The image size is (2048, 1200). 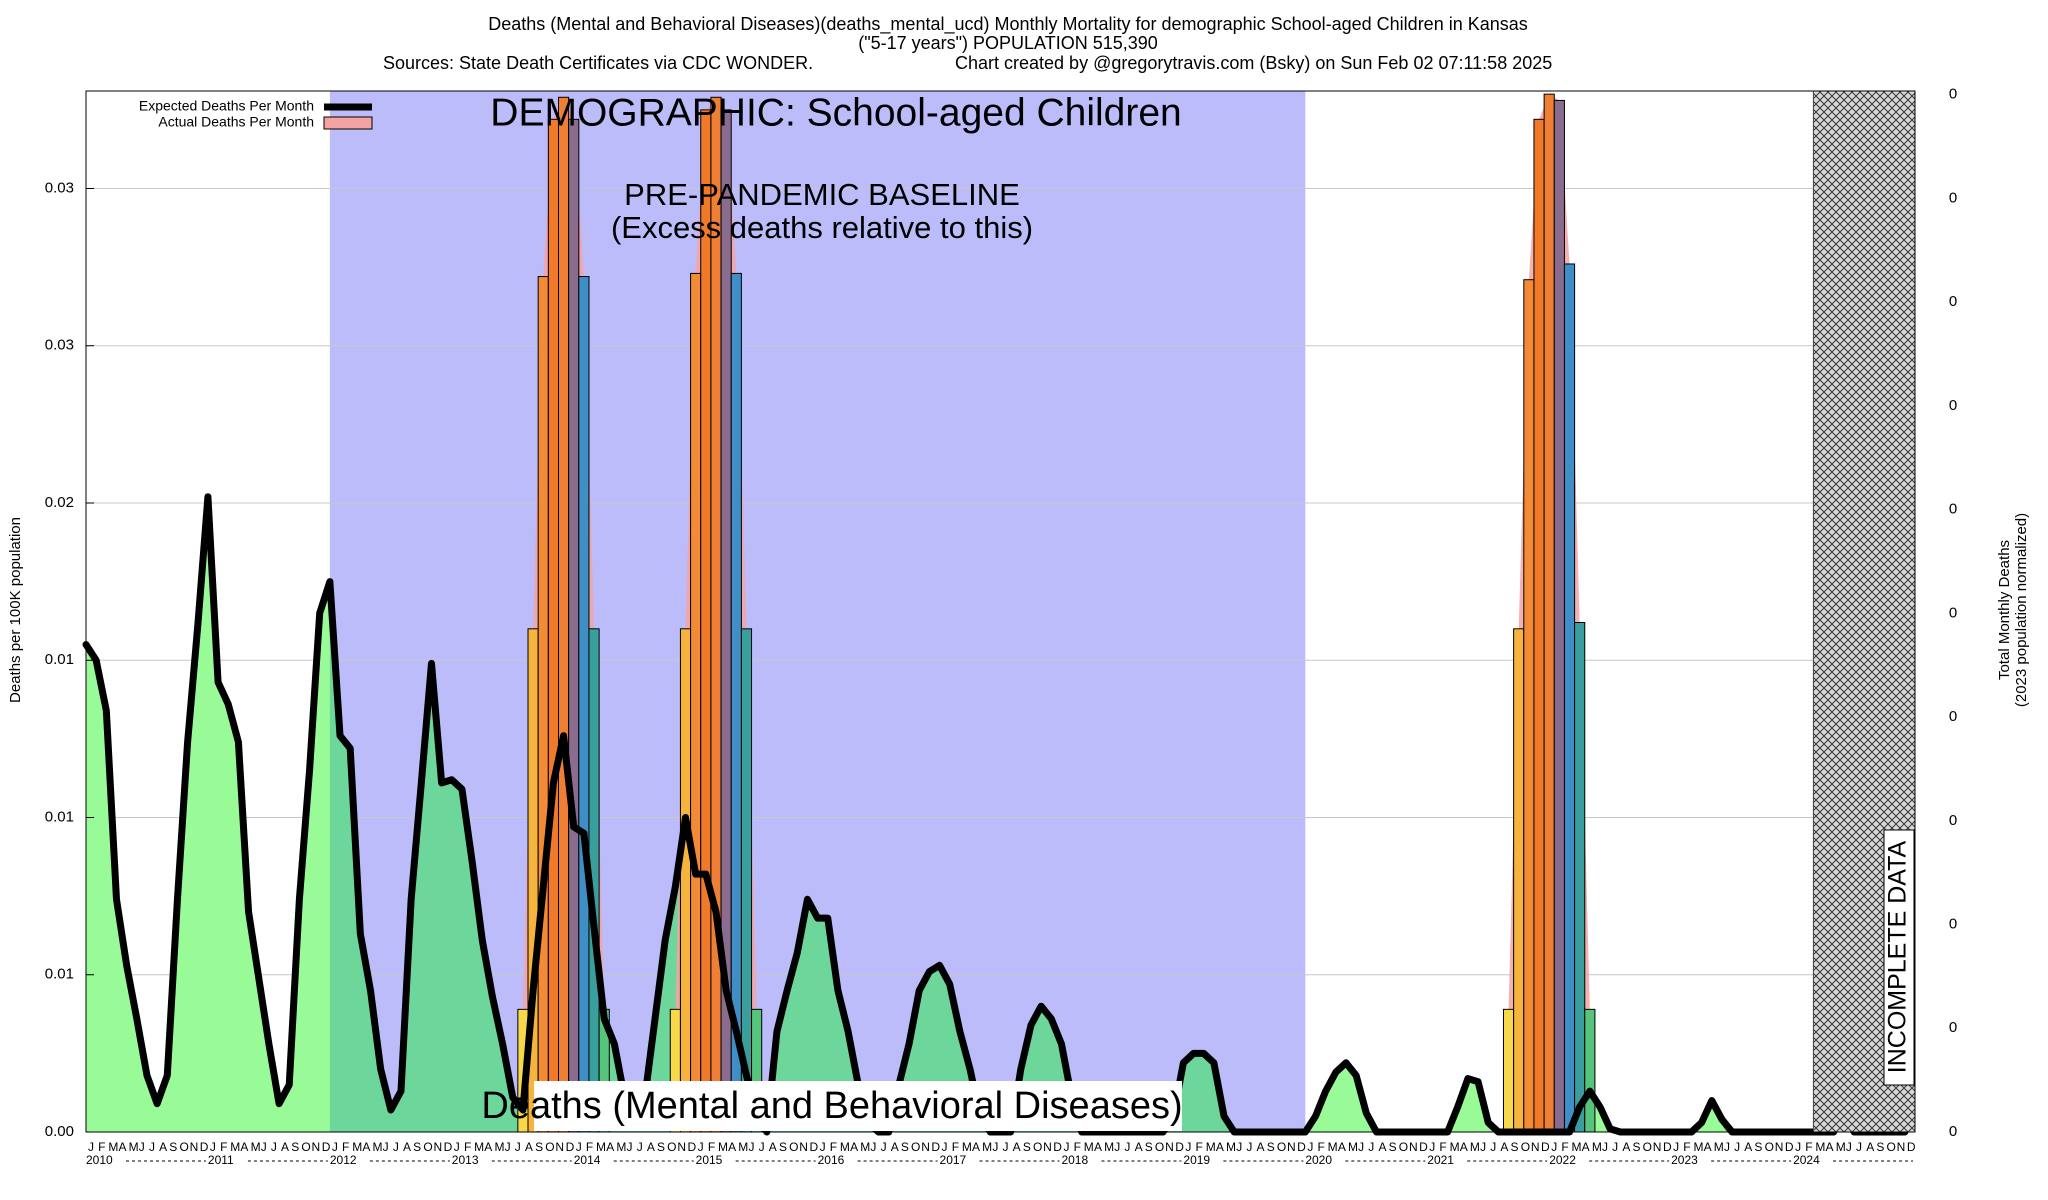 What do you see at coordinates (348, 123) in the screenshot?
I see `legend-swatch` at bounding box center [348, 123].